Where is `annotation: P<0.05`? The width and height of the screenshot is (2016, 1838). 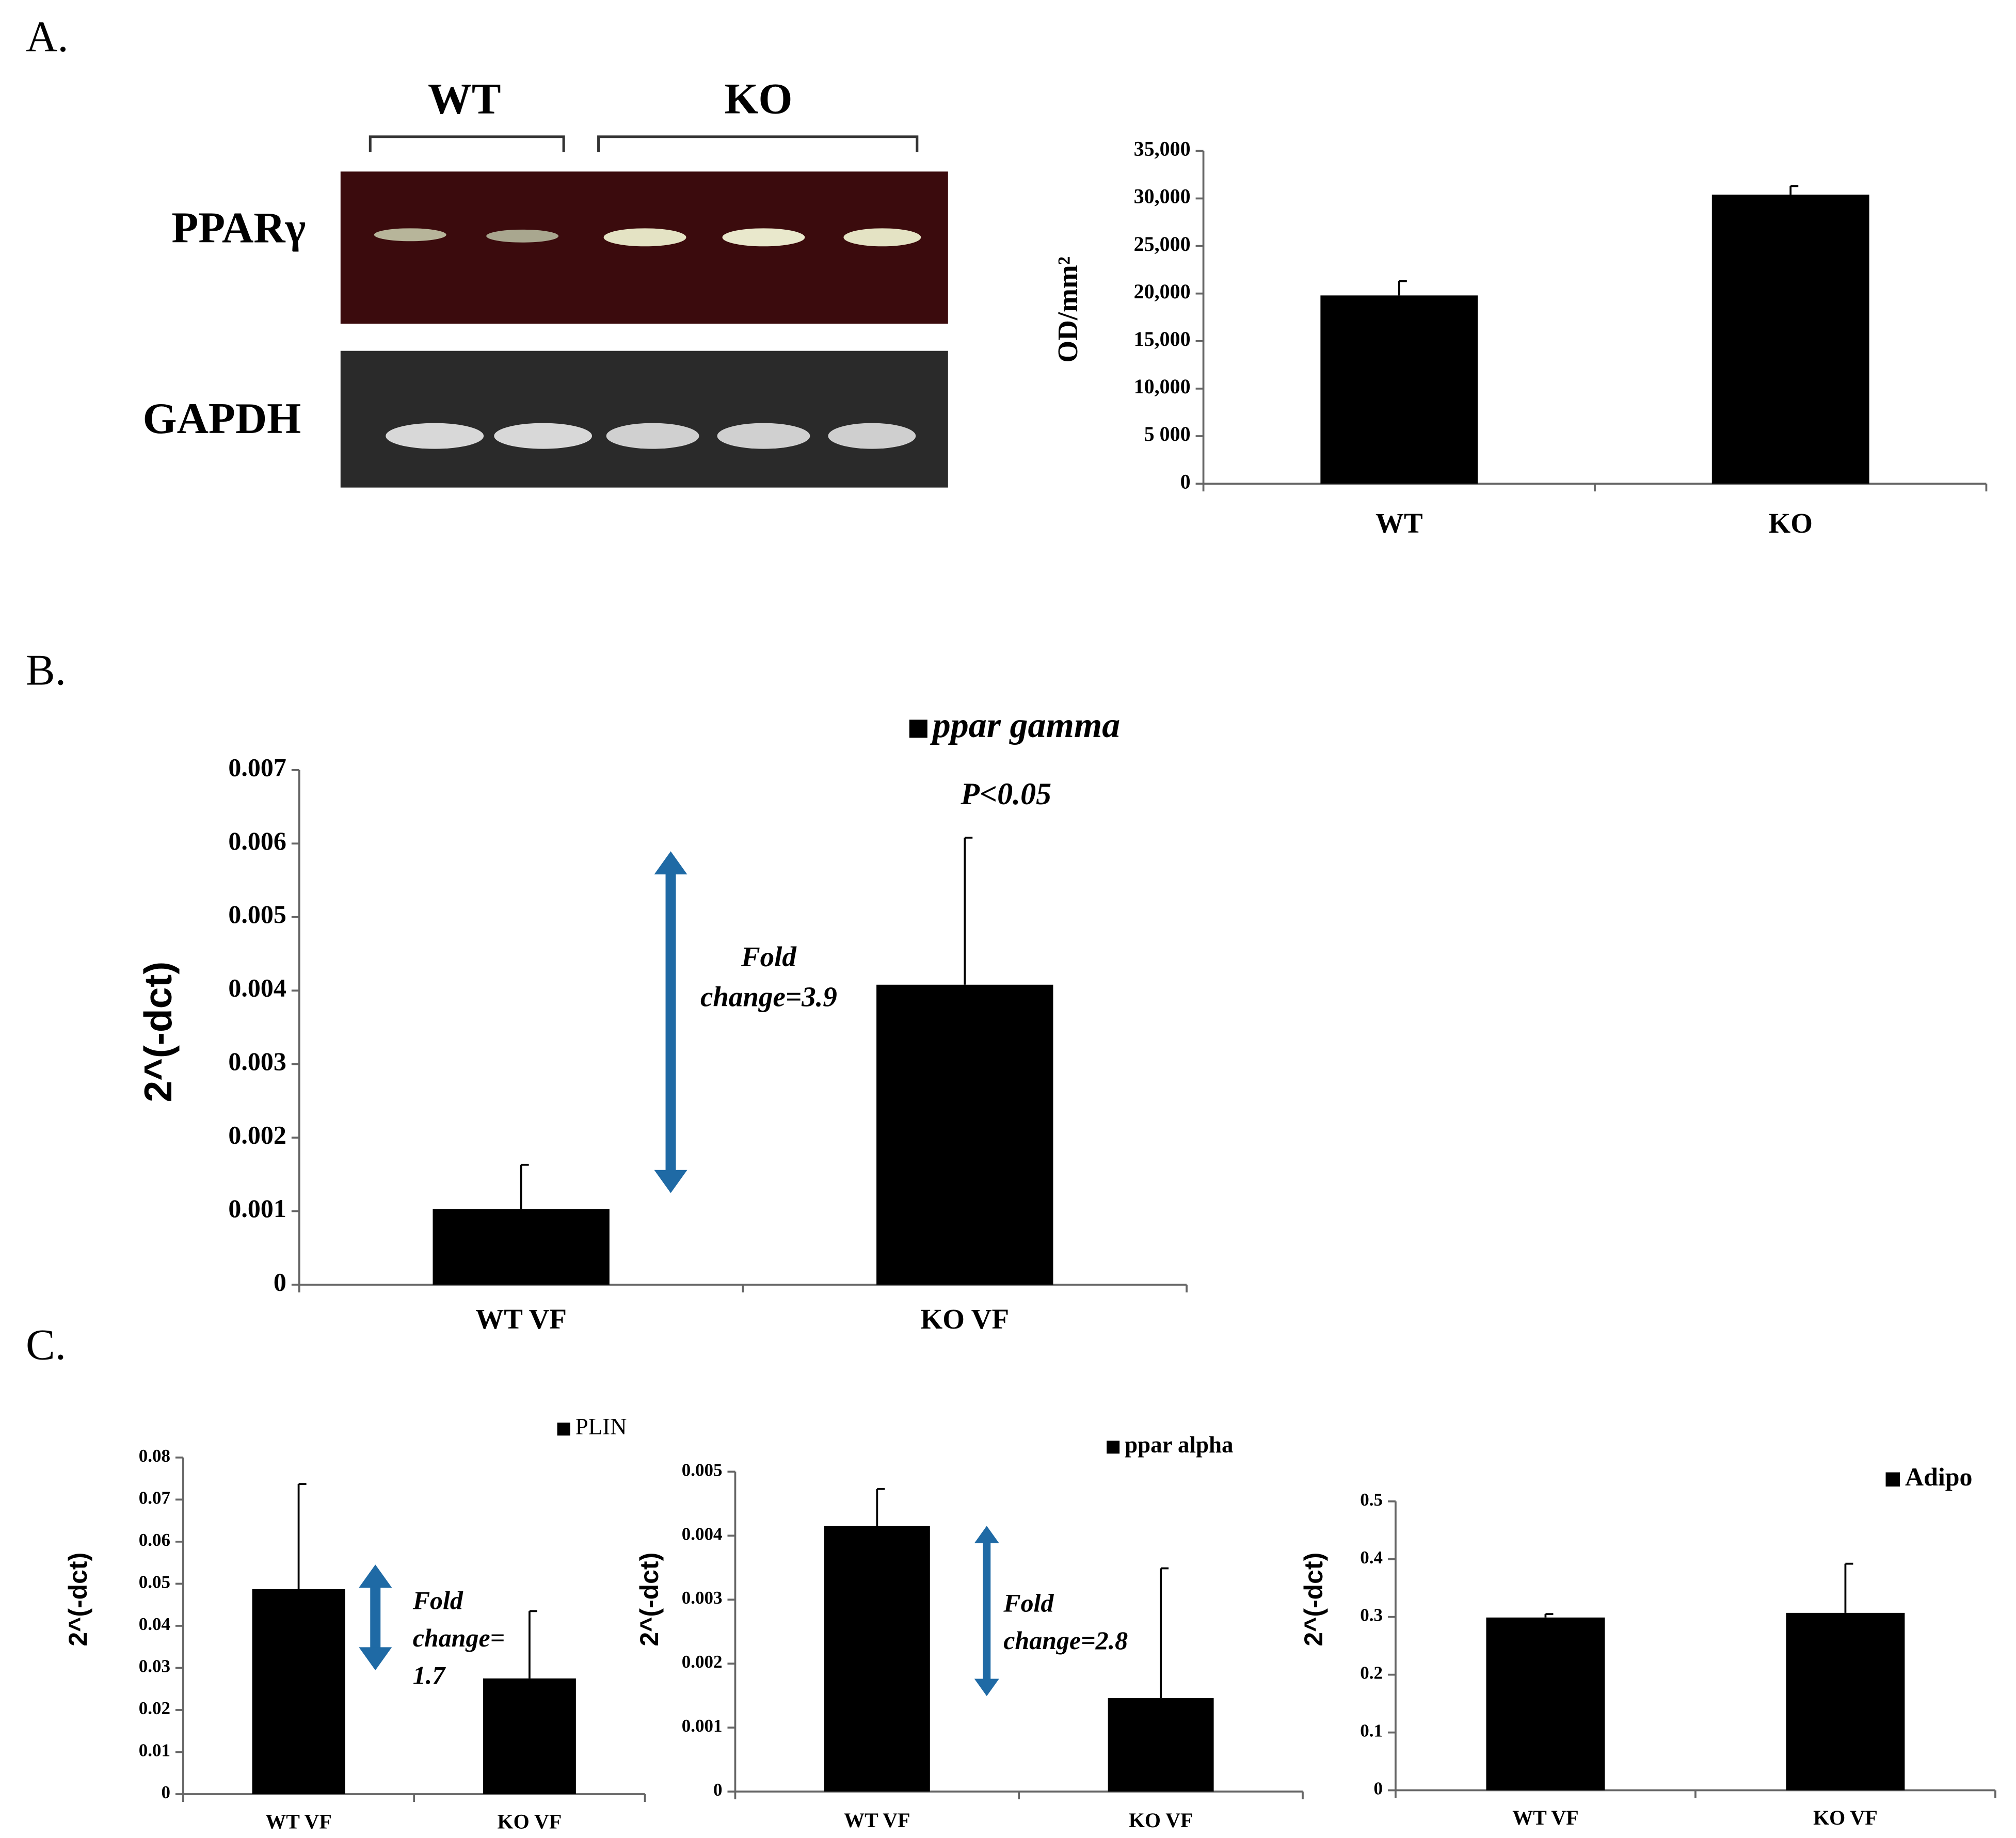 annotation: P<0.05 is located at coordinates (1005, 794).